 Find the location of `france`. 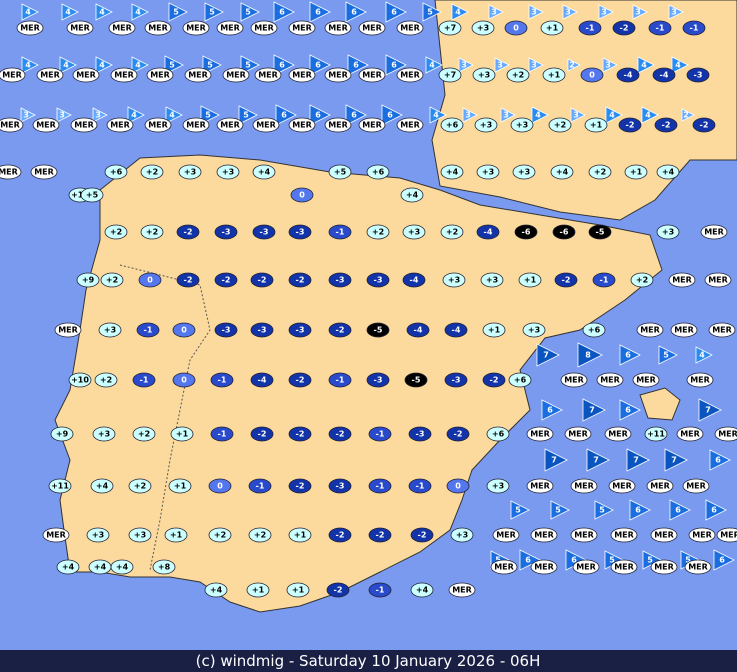

france is located at coordinates (584, 110).